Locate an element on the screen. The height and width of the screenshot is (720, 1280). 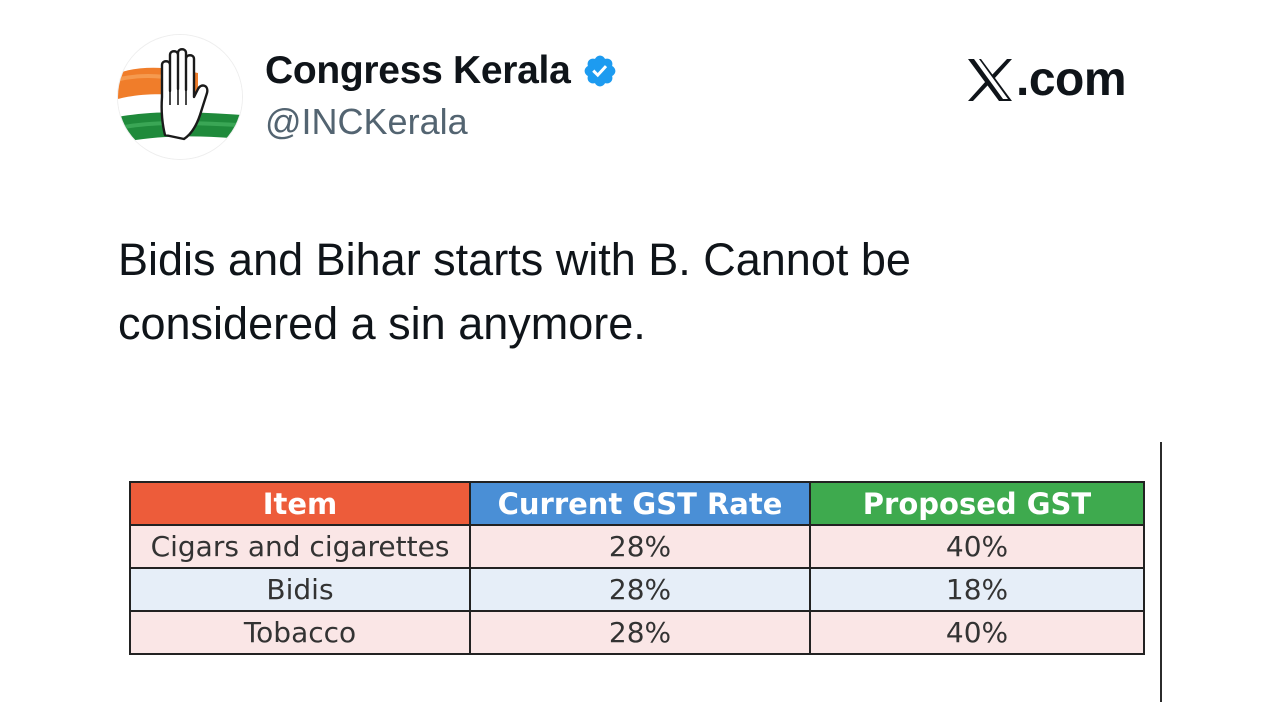
table-row: Bidis 28% 18% is located at coordinates (637, 589).